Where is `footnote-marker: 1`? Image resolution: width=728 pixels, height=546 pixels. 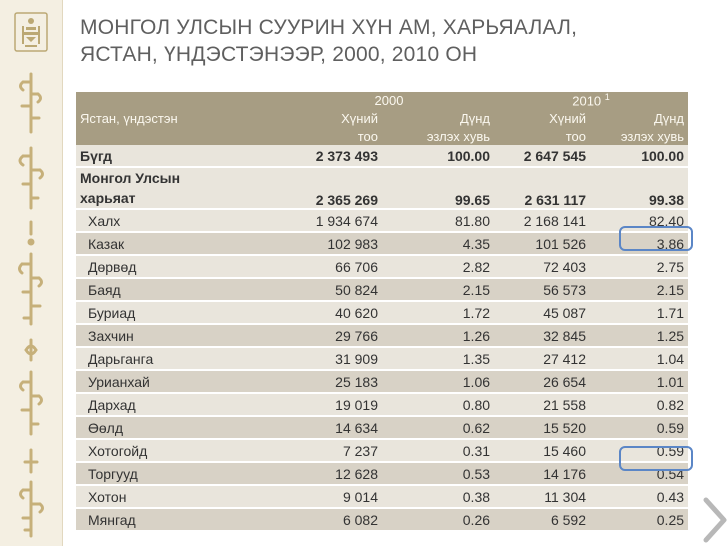
footnote-marker: 1 is located at coordinates (607, 97).